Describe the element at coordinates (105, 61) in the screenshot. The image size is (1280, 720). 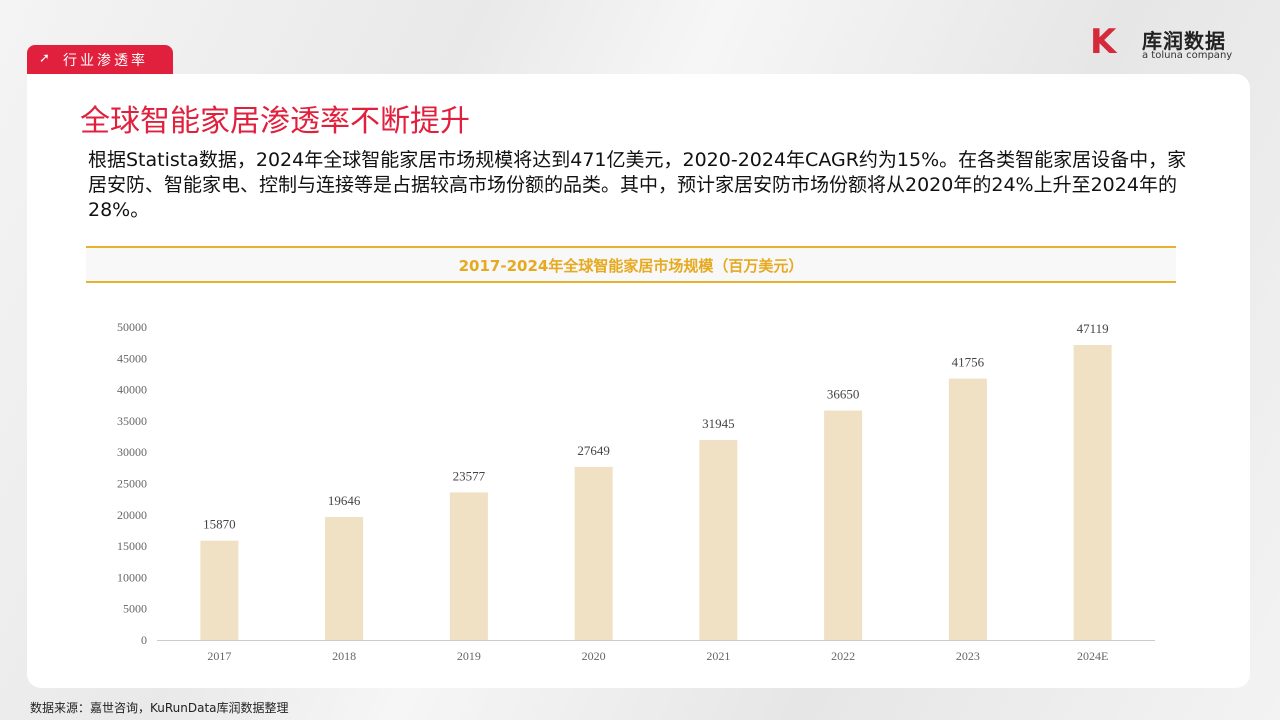
I see `section-tag-label: 行业渗透率` at that location.